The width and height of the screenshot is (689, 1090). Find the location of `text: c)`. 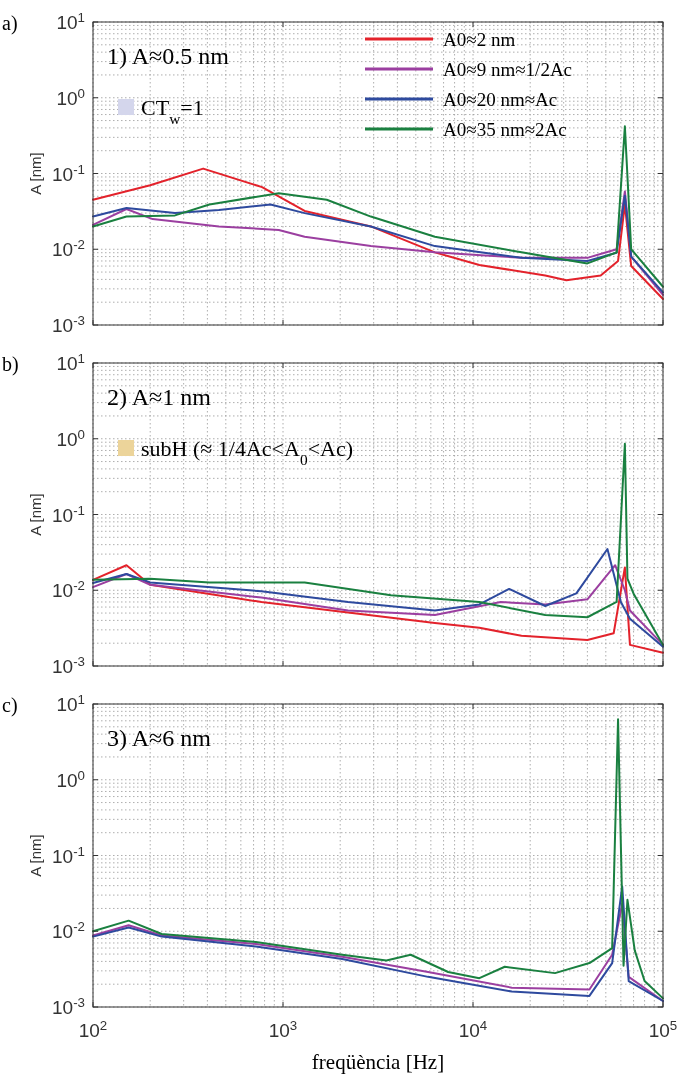

text: c) is located at coordinates (10, 705).